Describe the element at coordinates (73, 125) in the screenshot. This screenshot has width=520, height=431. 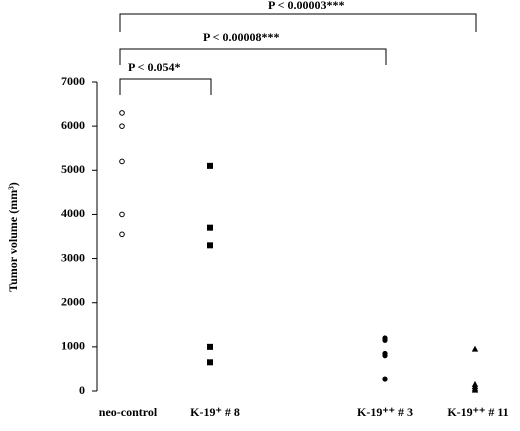
I see `y-tick-label: 6000` at that location.